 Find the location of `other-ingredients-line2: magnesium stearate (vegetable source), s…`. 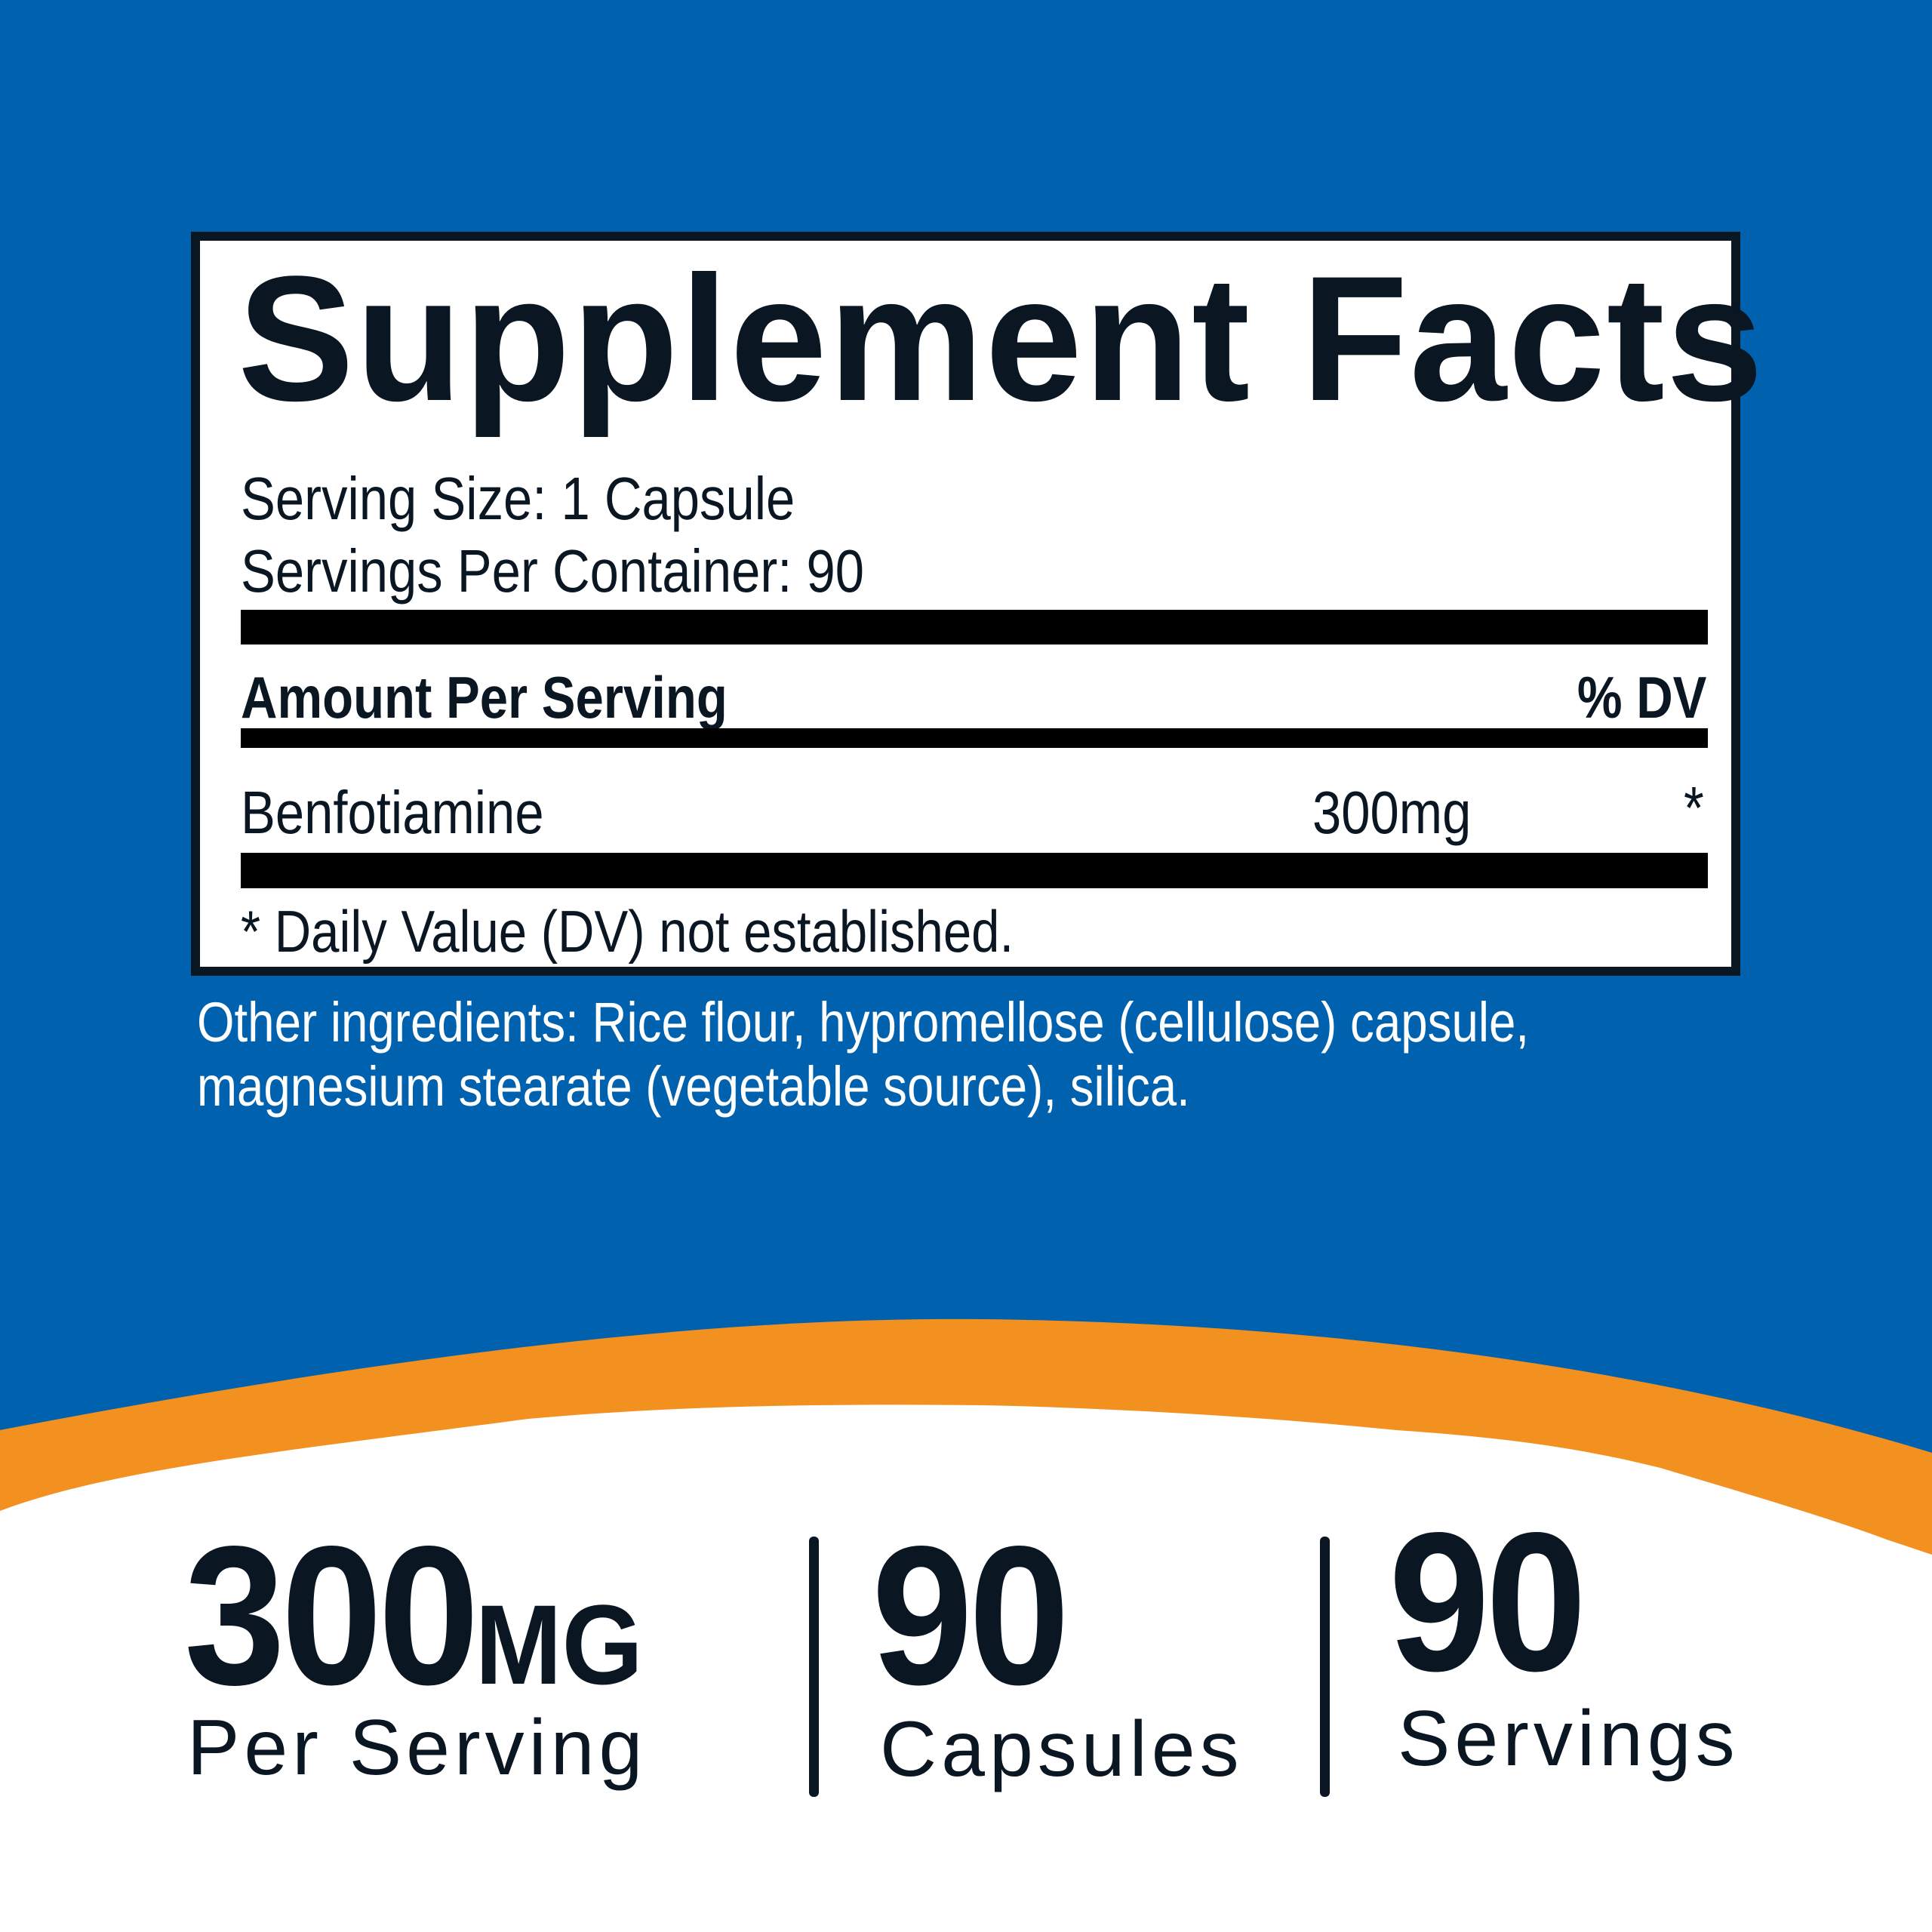

other-ingredients-line2: magnesium stearate (vegetable source), s… is located at coordinates (693, 1086).